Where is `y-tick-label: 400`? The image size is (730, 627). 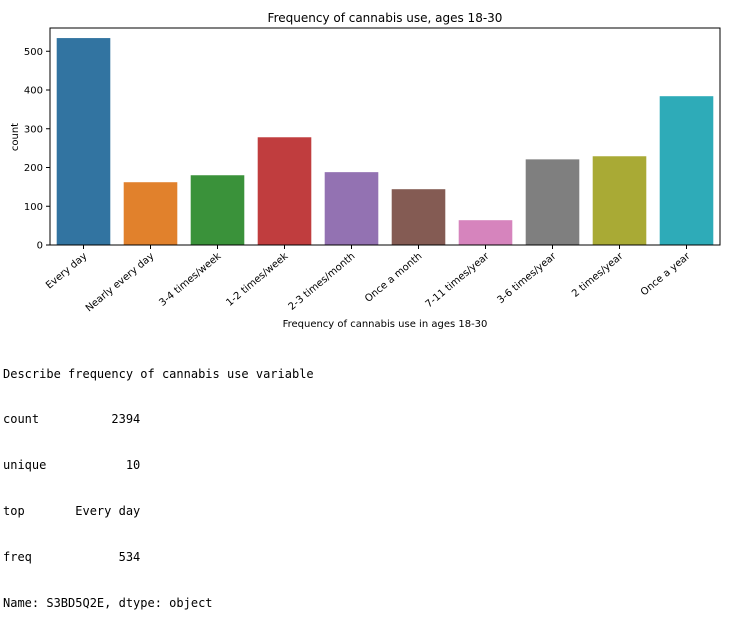
y-tick-label: 400 is located at coordinates (33, 91).